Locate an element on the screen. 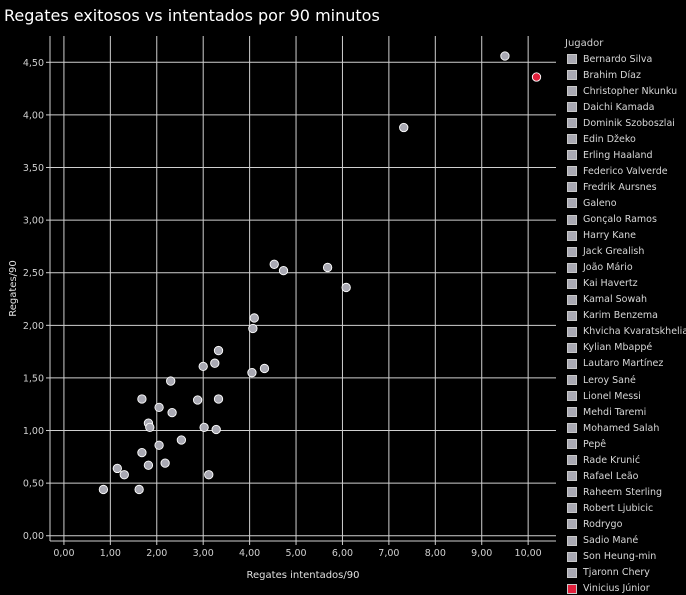  legend-label: Harry Kane is located at coordinates (610, 236).